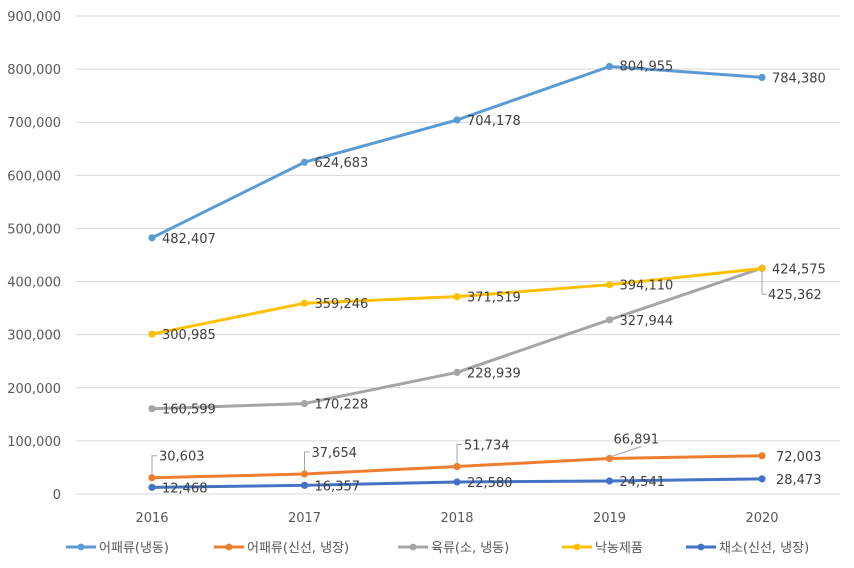 The height and width of the screenshot is (568, 854). Describe the element at coordinates (764, 548) in the screenshot. I see `legend-label: 채소(신선, 냉장)` at that location.